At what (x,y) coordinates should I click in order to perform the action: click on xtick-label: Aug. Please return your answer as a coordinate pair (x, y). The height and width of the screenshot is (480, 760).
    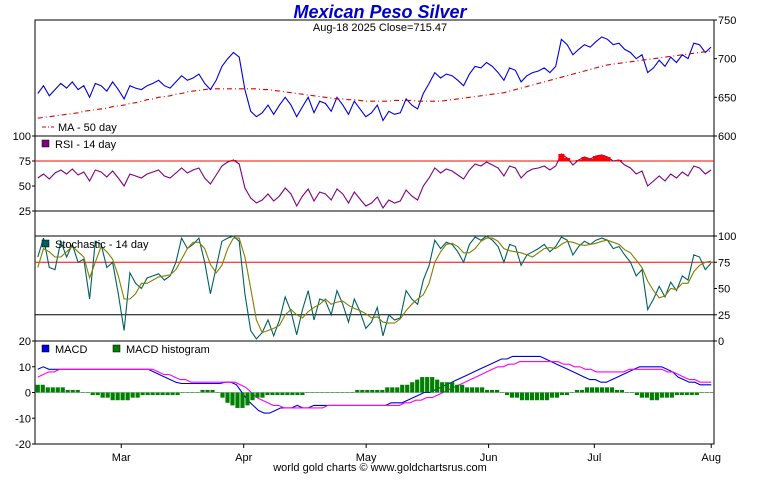
    Looking at the image, I should click on (711, 458).